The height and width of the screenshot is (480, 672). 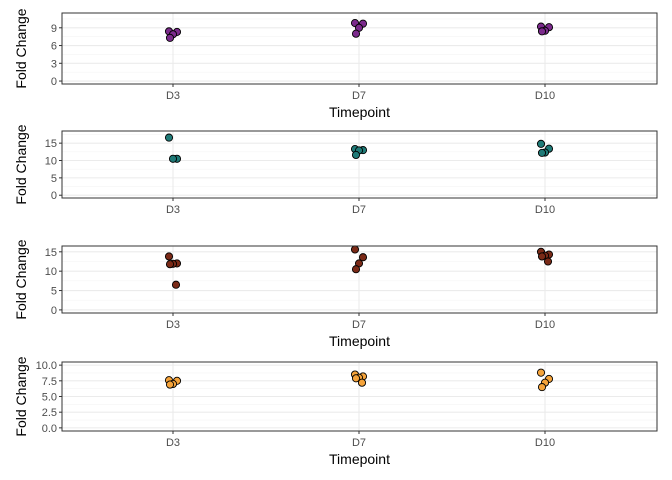 What do you see at coordinates (54, 29) in the screenshot?
I see `y-tick-label: 9` at bounding box center [54, 29].